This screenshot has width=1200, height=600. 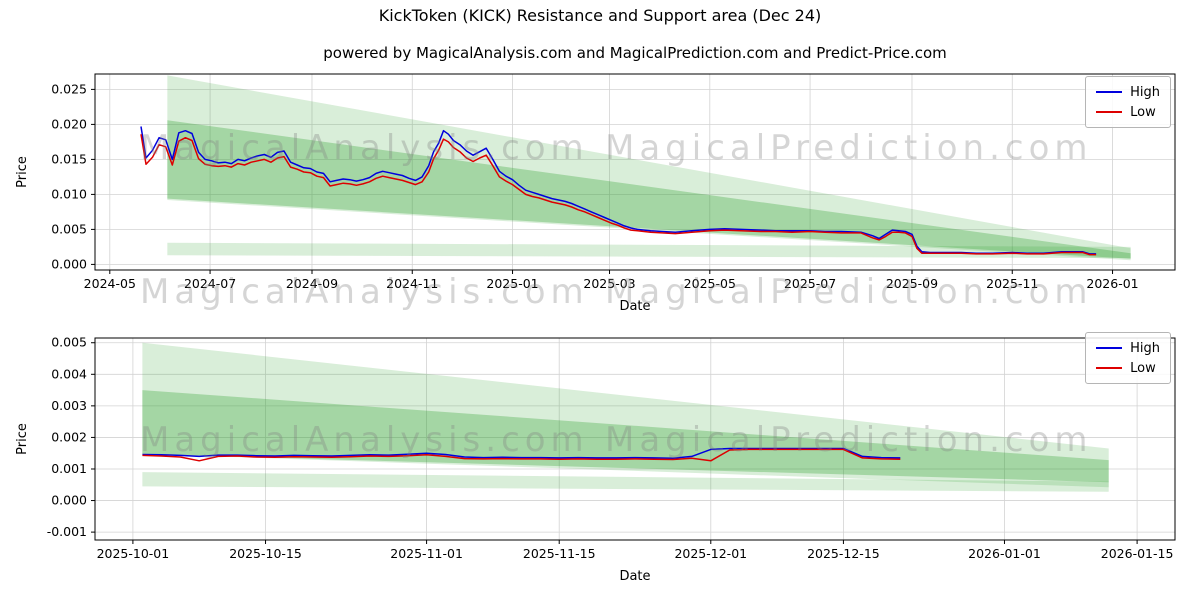 I want to click on y-tick-label: -0.001, so click(x=67, y=531).